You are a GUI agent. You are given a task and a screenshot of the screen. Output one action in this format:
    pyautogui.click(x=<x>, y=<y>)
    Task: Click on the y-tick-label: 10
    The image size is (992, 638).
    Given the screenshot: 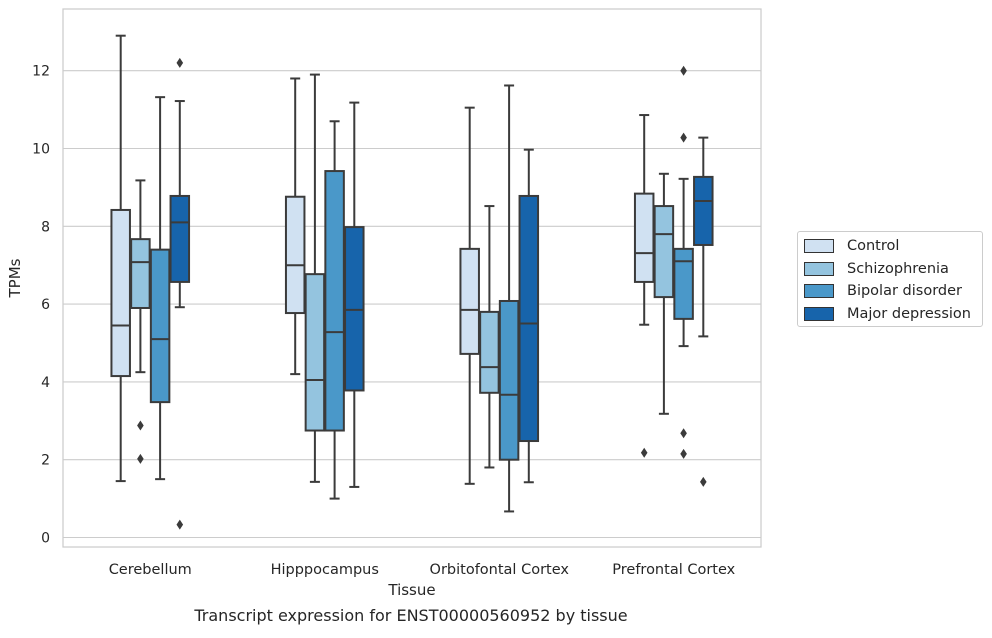 What is the action you would take?
    pyautogui.click(x=41, y=150)
    